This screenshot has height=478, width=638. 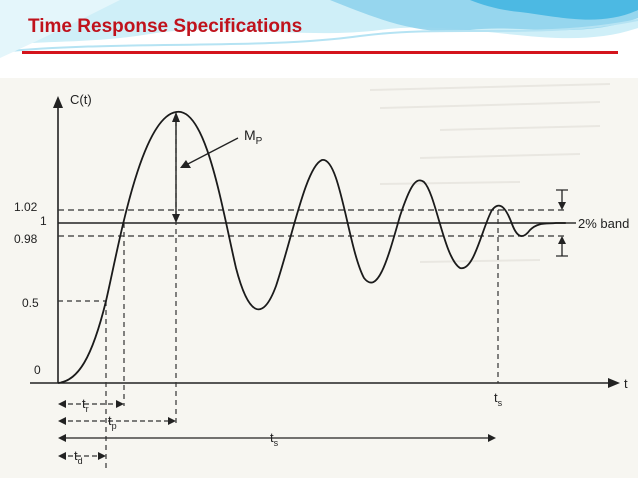 What do you see at coordinates (490, 173) in the screenshot?
I see `scan-bleed-marks` at bounding box center [490, 173].